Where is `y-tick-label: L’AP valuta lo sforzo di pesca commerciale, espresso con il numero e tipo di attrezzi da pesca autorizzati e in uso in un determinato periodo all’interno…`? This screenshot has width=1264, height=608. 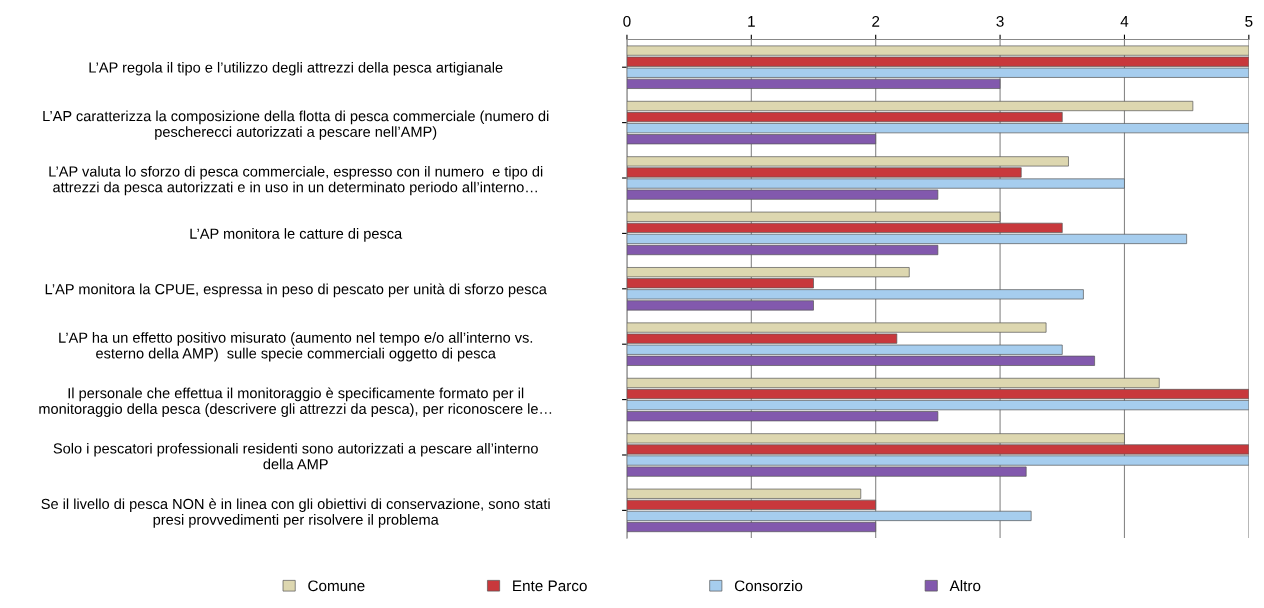
y-tick-label: L’AP valuta lo sforzo di pesca commerciale, espresso con il numero e tipo di attrezzi da pesca autorizzati e in uso in un determinato periodo all’interno… is located at coordinates (296, 180).